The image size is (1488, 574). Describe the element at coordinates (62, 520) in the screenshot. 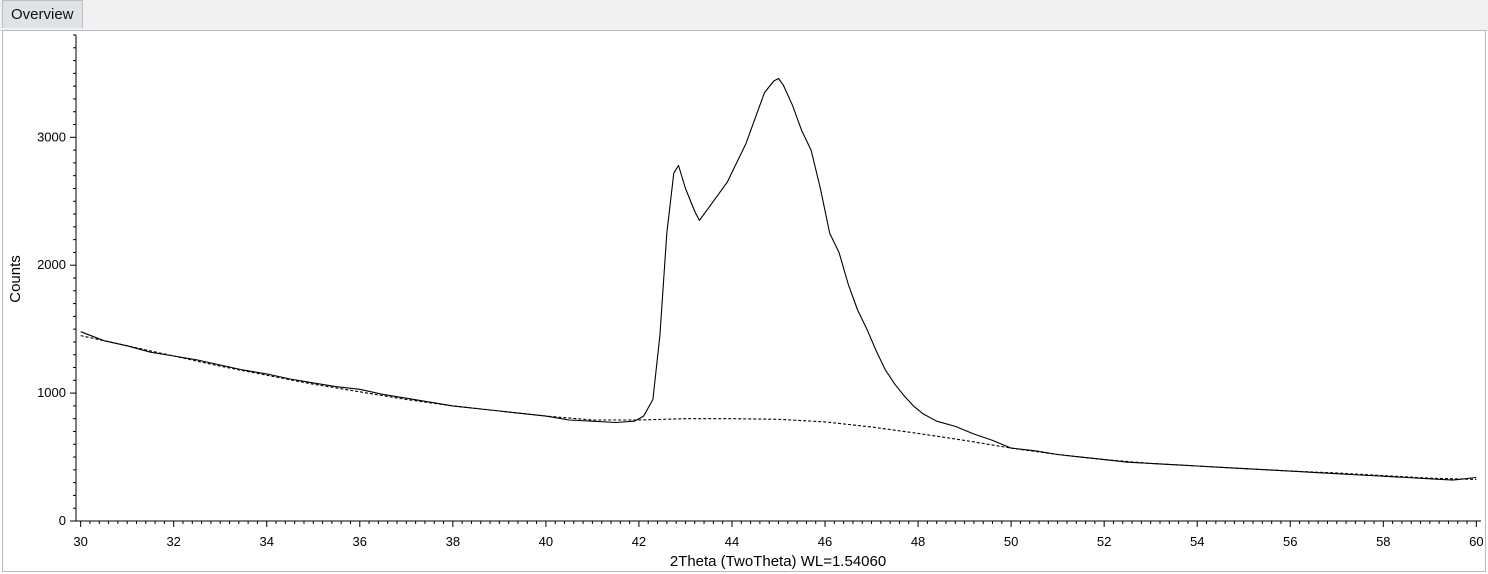

I see `y-tick-label: 0` at that location.